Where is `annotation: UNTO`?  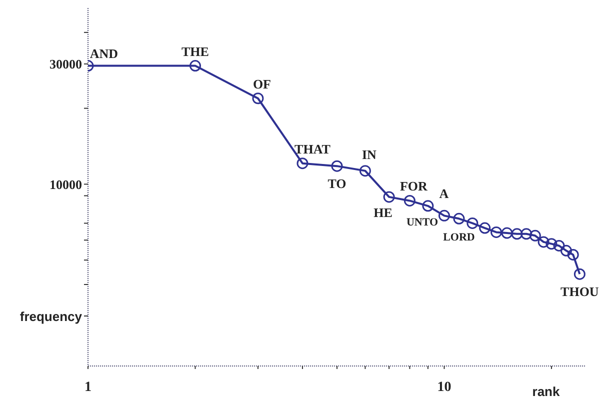
annotation: UNTO is located at coordinates (422, 222).